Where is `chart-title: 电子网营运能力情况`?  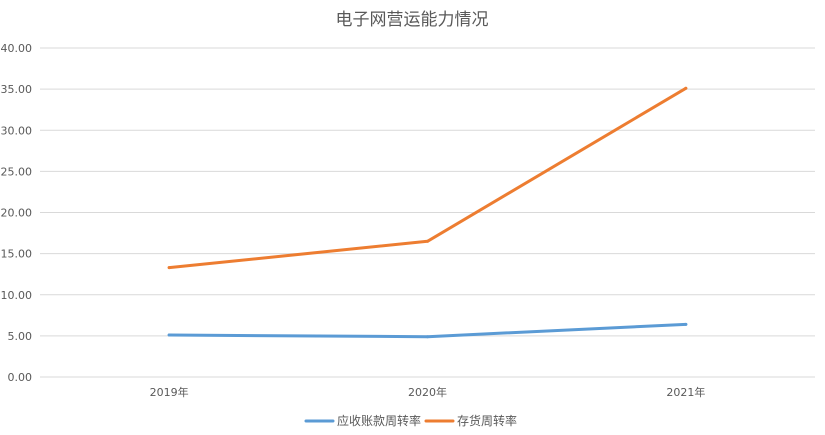 chart-title: 电子网营运能力情况 is located at coordinates (412, 20).